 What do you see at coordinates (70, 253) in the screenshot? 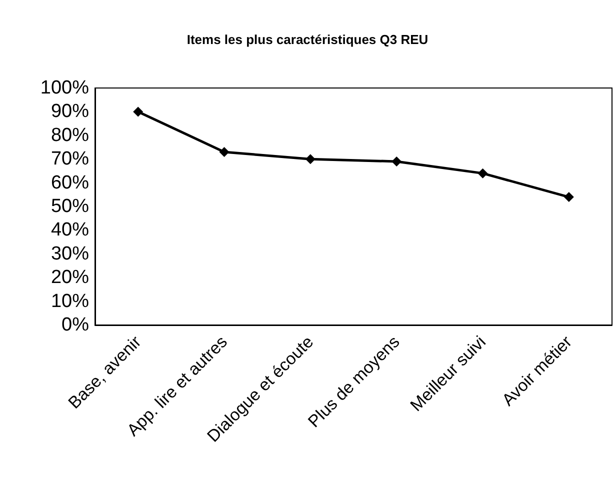
I see `y-tick-label: 30%` at bounding box center [70, 253].